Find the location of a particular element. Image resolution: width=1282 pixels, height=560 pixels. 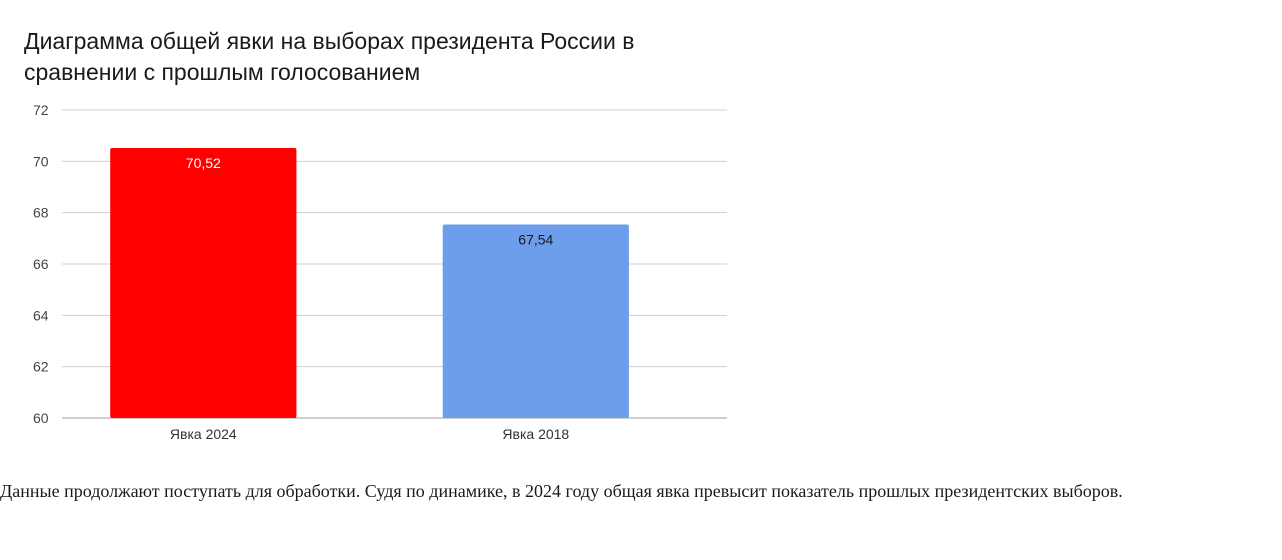

y-tick-label: 60 is located at coordinates (41, 418).